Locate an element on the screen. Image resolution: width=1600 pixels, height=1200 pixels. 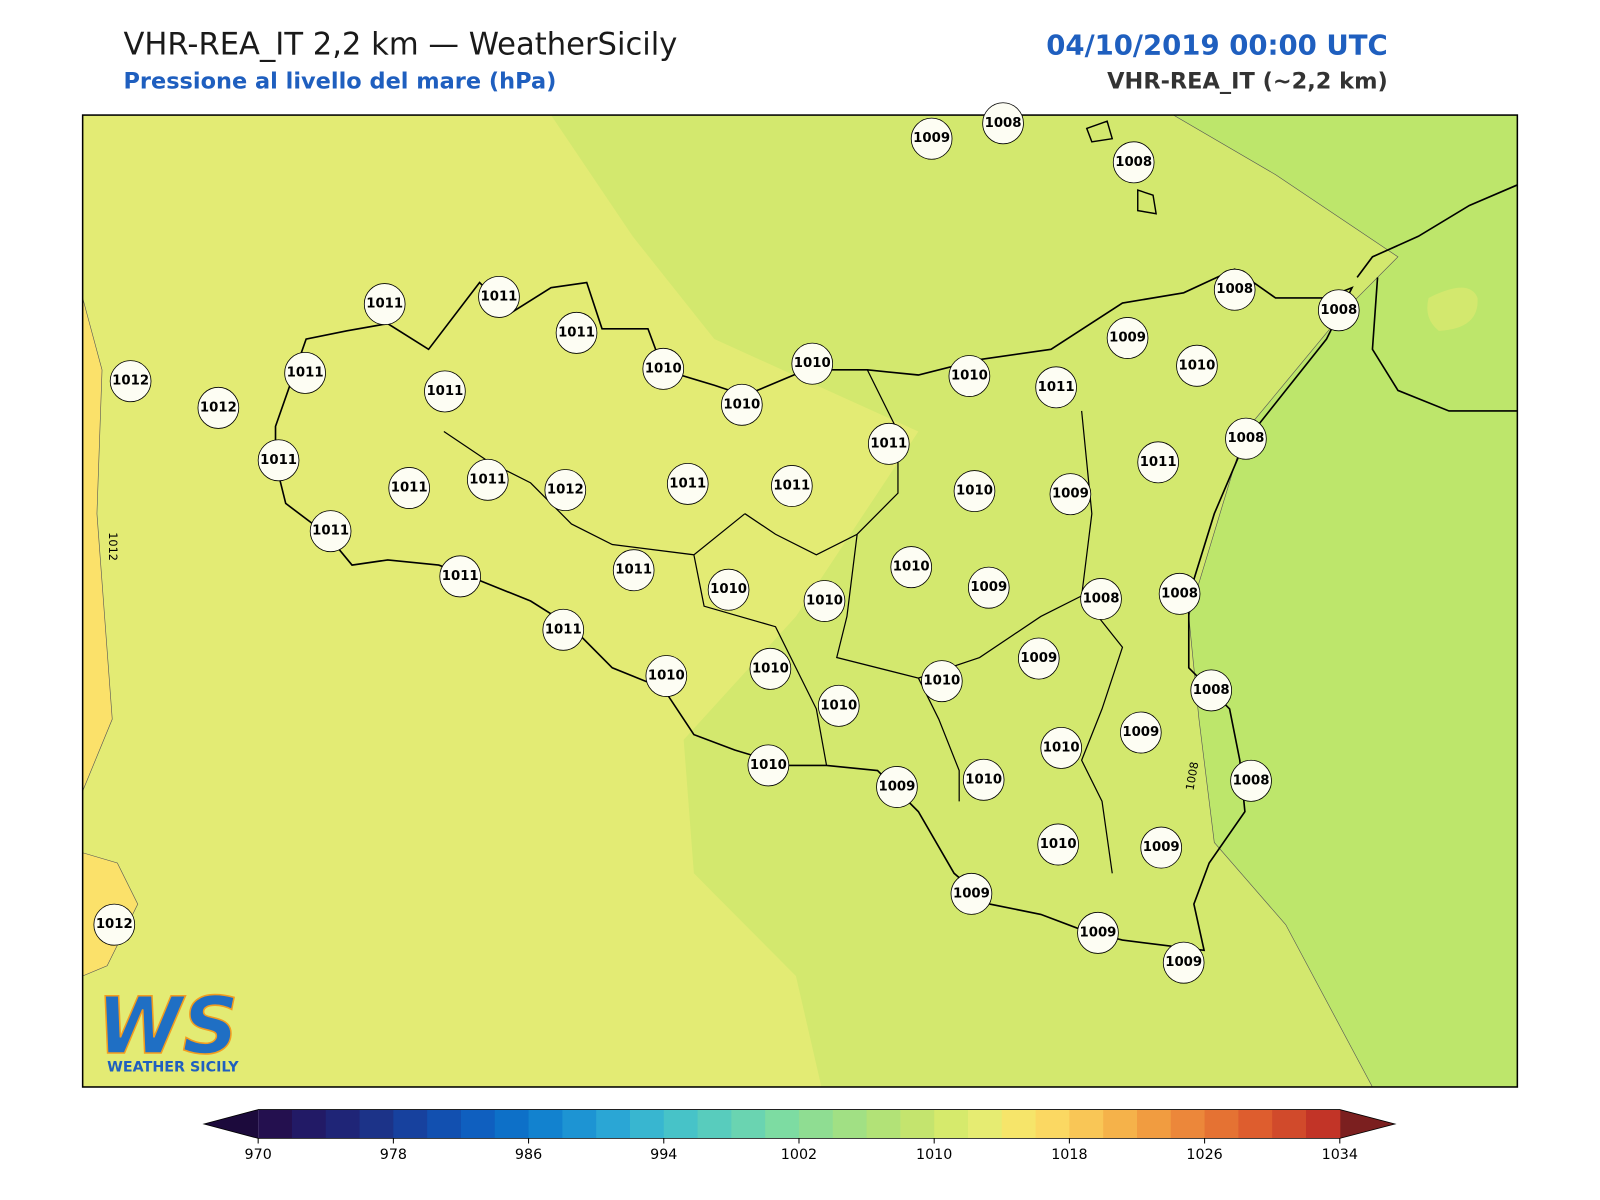
island is located at coordinates (1121, 167).